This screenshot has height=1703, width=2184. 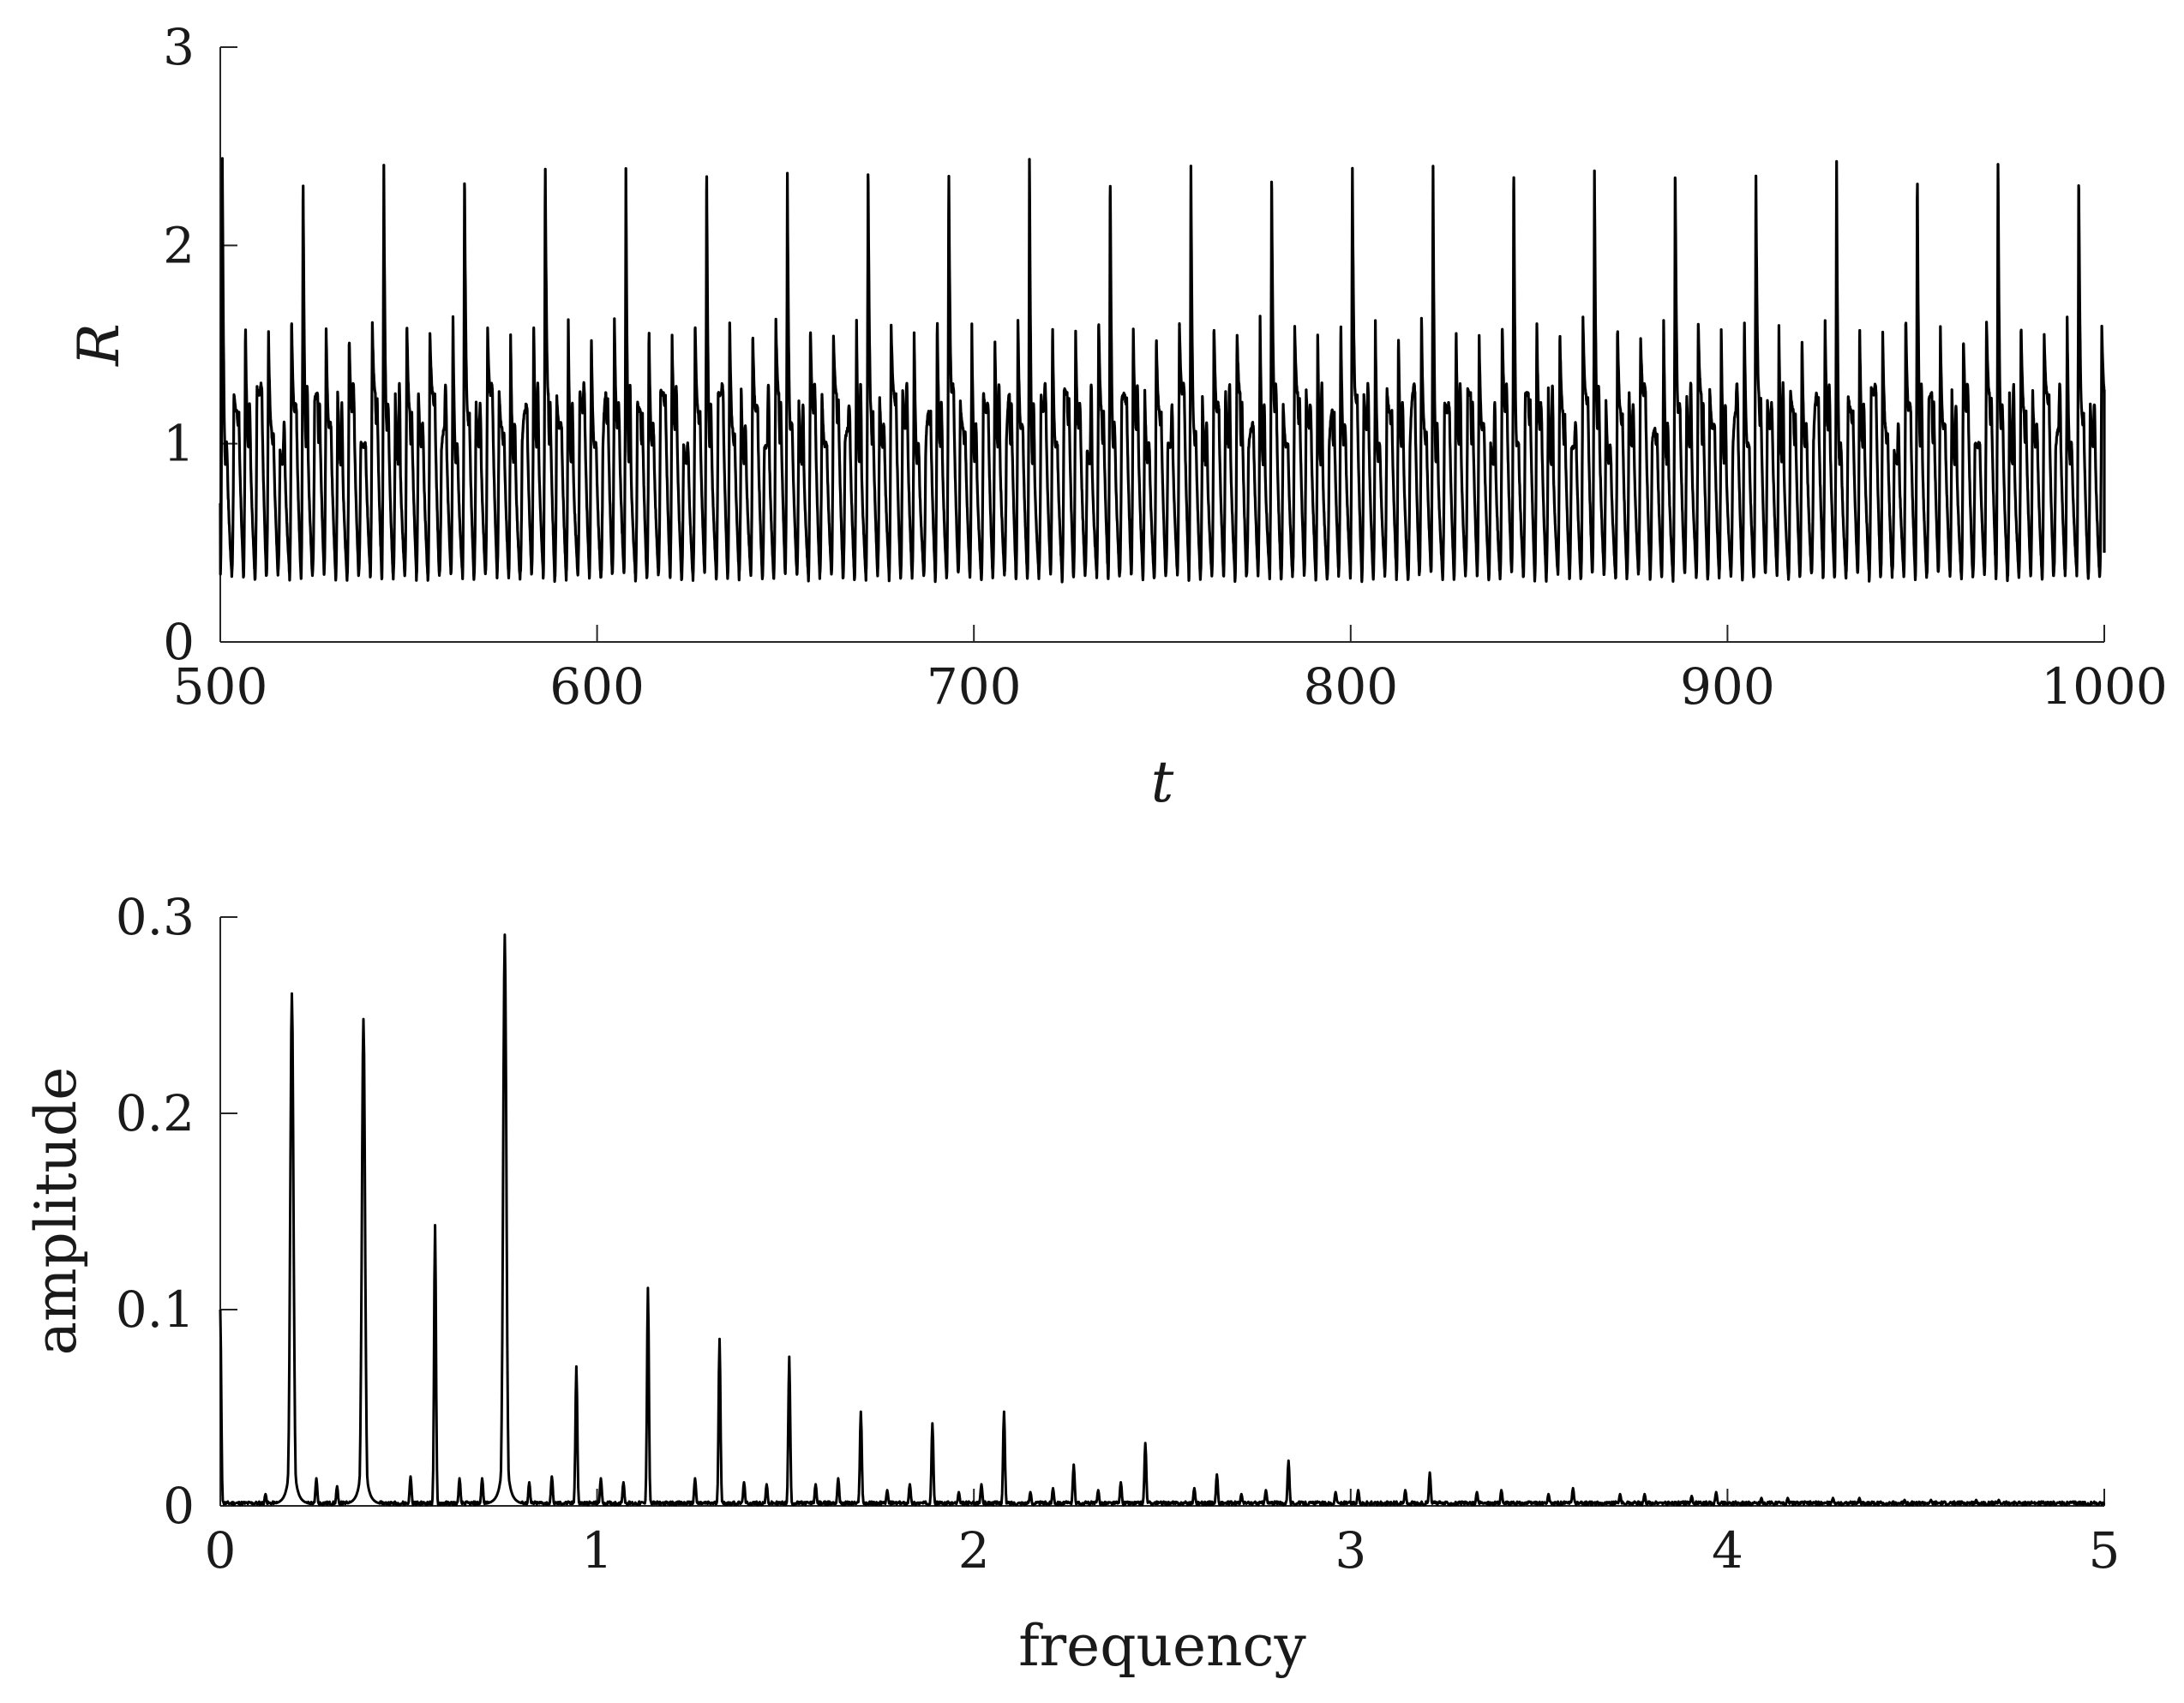 What do you see at coordinates (1162, 1646) in the screenshot?
I see `bottom-x-axis-label: frequency` at bounding box center [1162, 1646].